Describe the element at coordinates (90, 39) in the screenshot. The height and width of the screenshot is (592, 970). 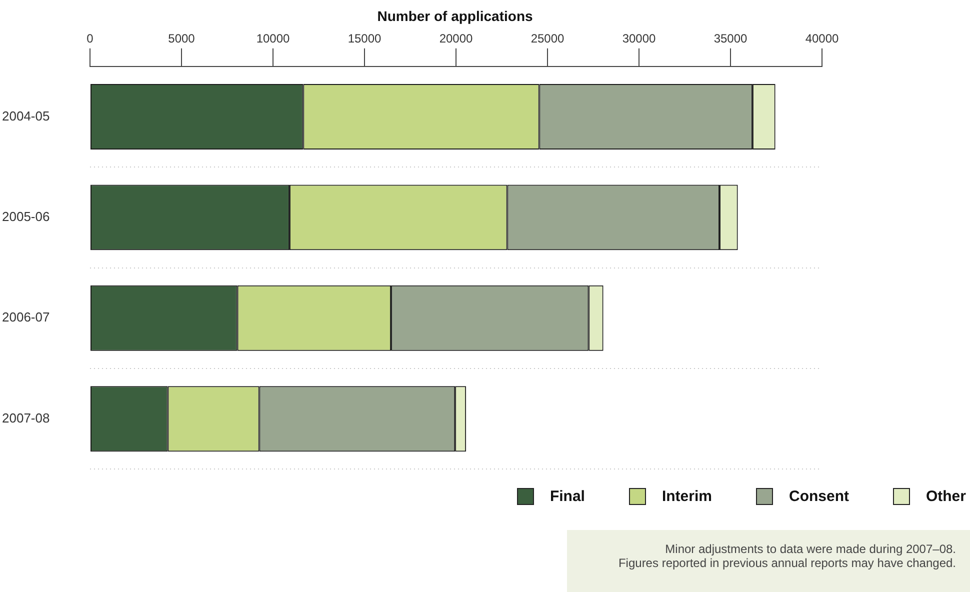
I see `x-tick-label: 0` at that location.